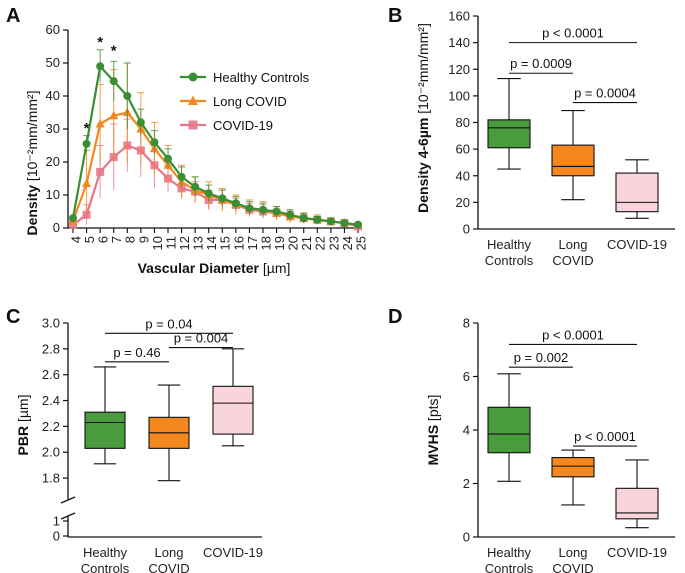 This screenshot has height=573, width=685. Describe the element at coordinates (463, 202) in the screenshot. I see `y-tick-label: 20` at that location.